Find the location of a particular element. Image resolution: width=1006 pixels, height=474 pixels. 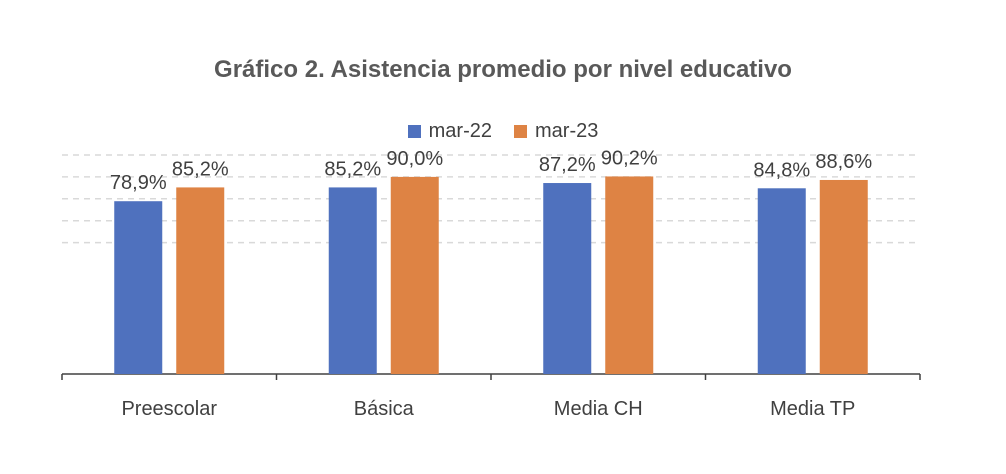

legend-item-series-2: mar-23 is located at coordinates (556, 131).